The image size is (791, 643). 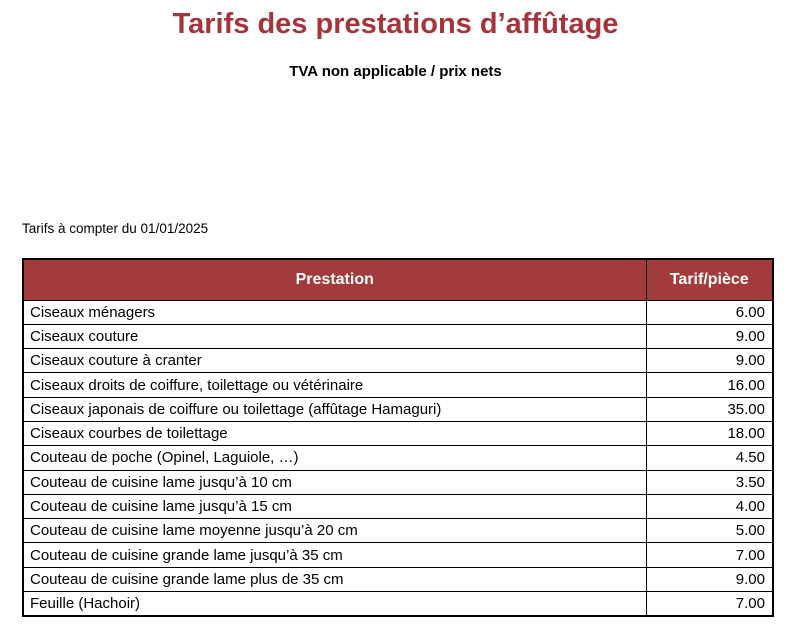 What do you see at coordinates (709, 506) in the screenshot?
I see `tarif-cell: 4.00` at bounding box center [709, 506].